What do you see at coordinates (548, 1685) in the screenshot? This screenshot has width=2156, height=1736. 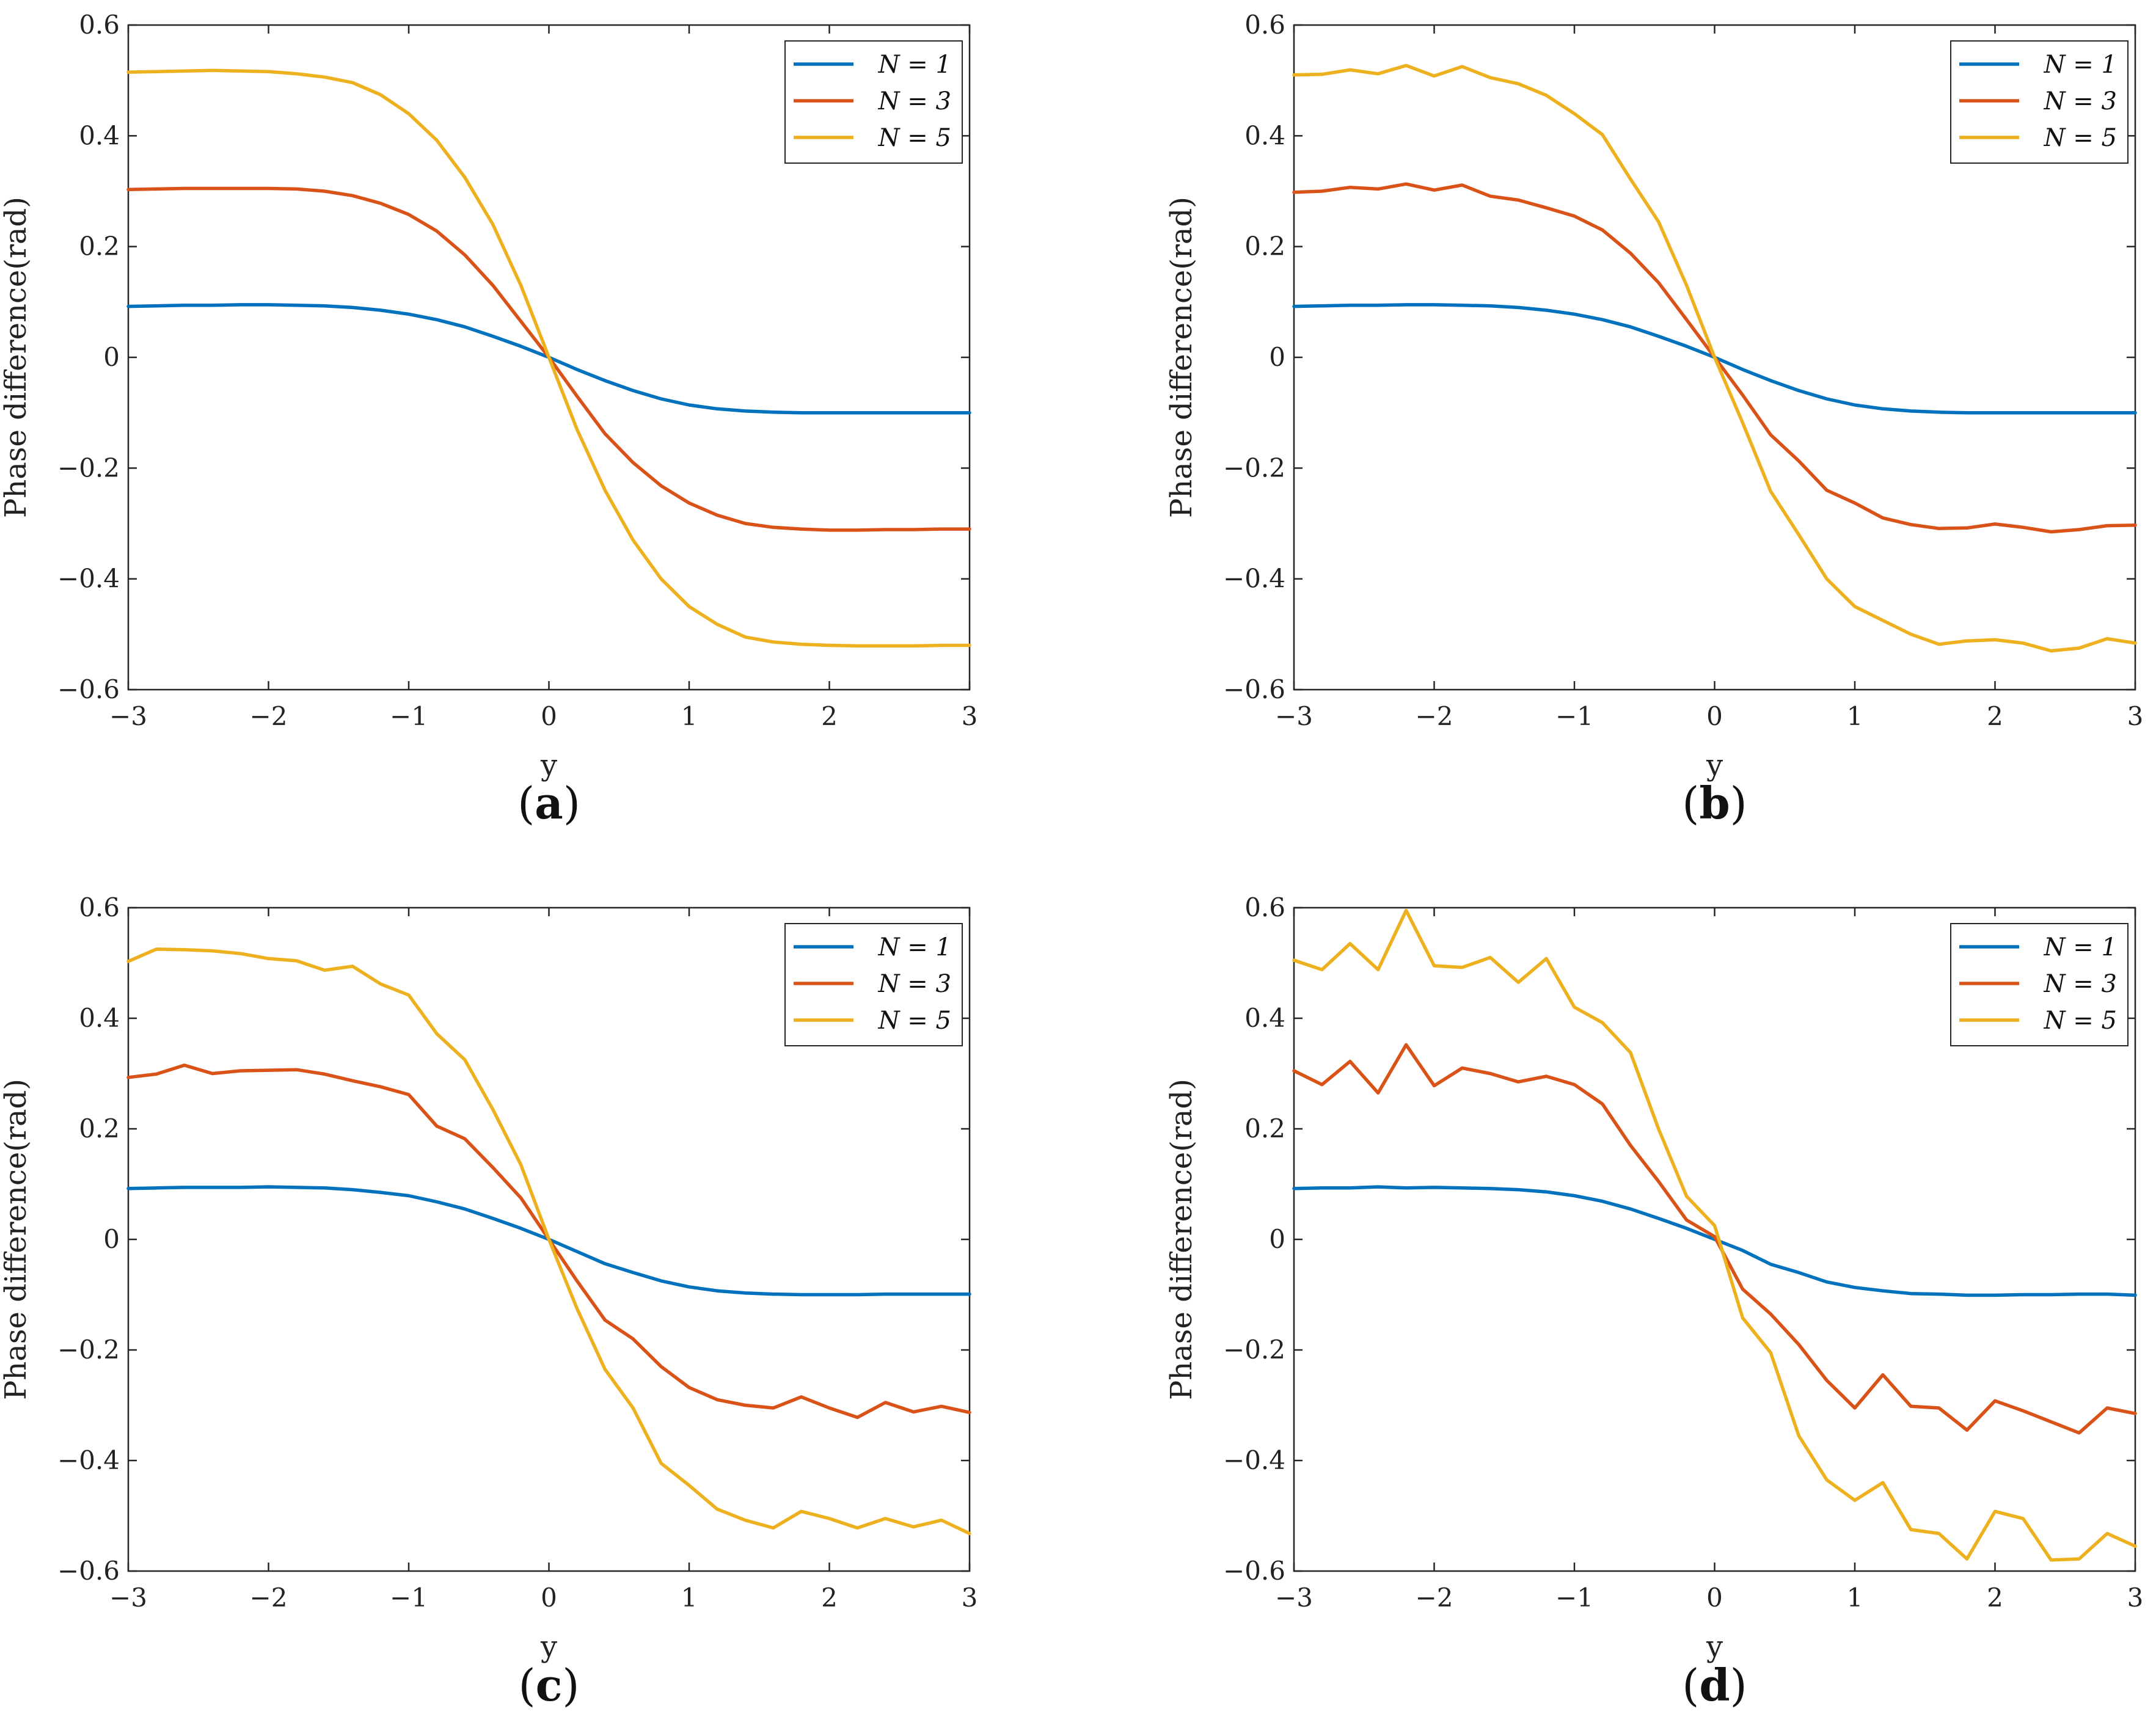 I see `panel-label: (c)` at bounding box center [548, 1685].